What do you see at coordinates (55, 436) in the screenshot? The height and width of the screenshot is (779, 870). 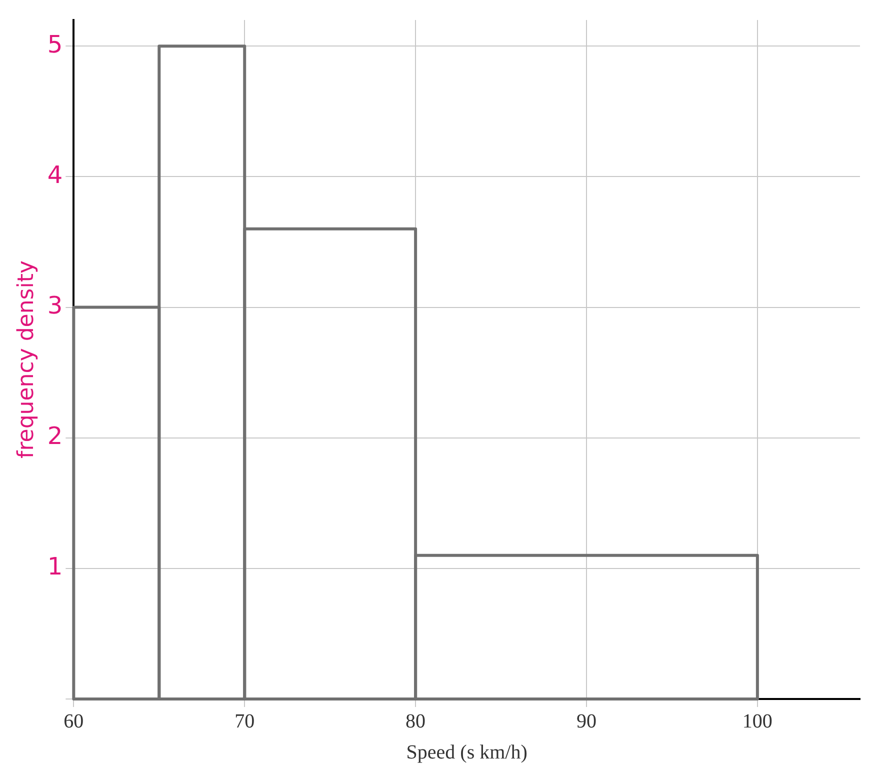 I see `y-tick-label: 2` at bounding box center [55, 436].